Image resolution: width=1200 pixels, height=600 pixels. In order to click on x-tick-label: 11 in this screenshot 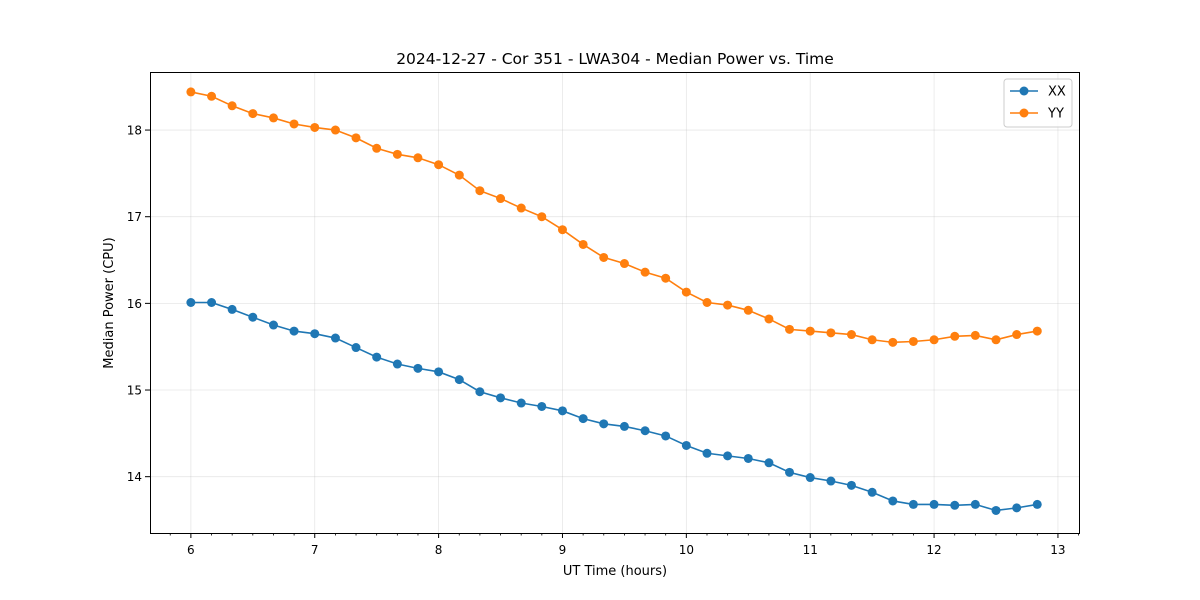, I will do `click(810, 550)`.